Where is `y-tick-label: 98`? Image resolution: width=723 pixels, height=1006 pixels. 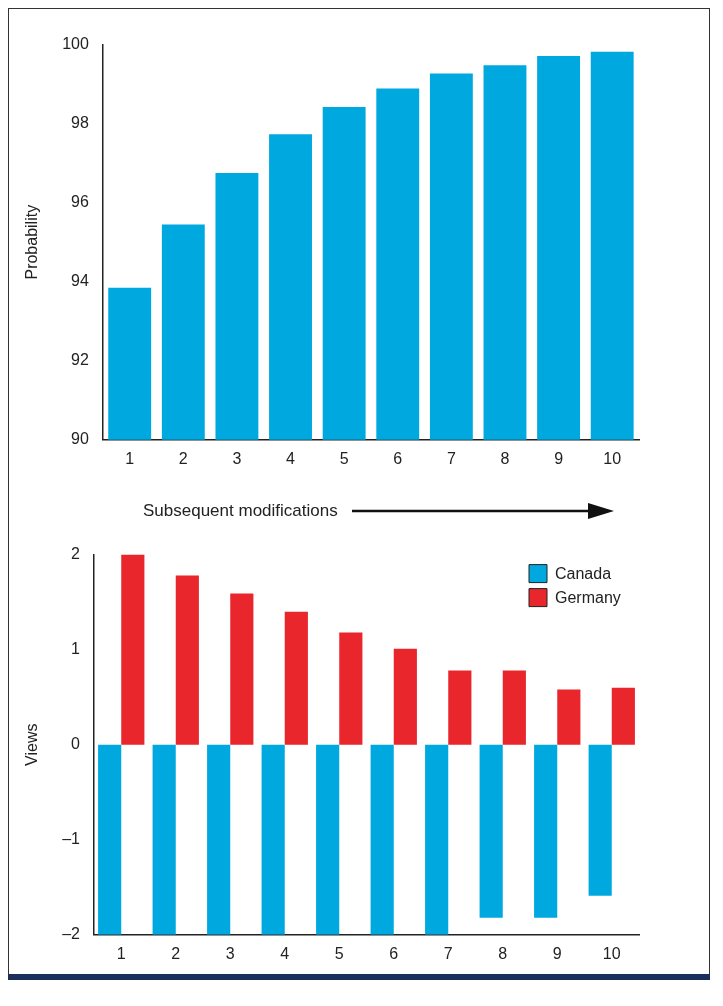 y-tick-label: 98 is located at coordinates (80, 123).